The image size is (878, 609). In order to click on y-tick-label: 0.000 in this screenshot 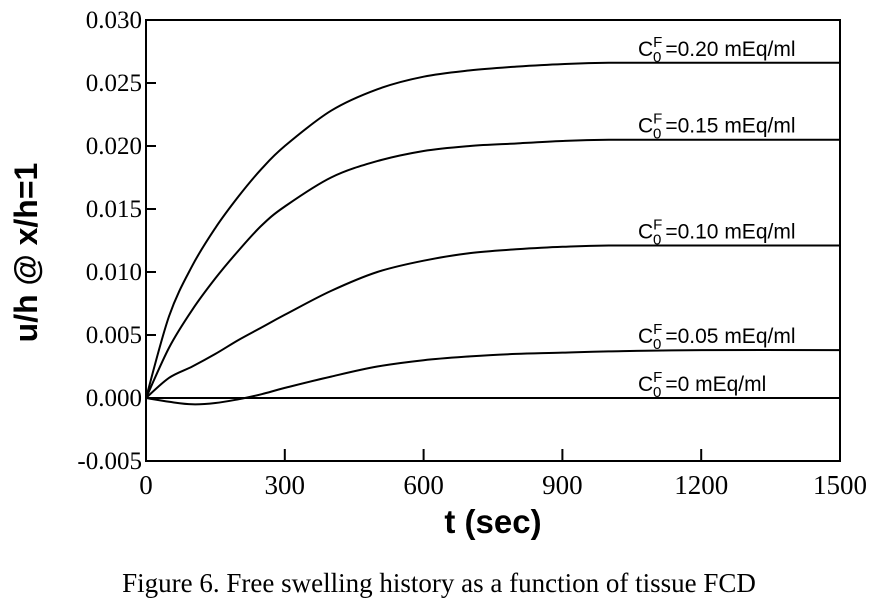, I will do `click(114, 398)`.